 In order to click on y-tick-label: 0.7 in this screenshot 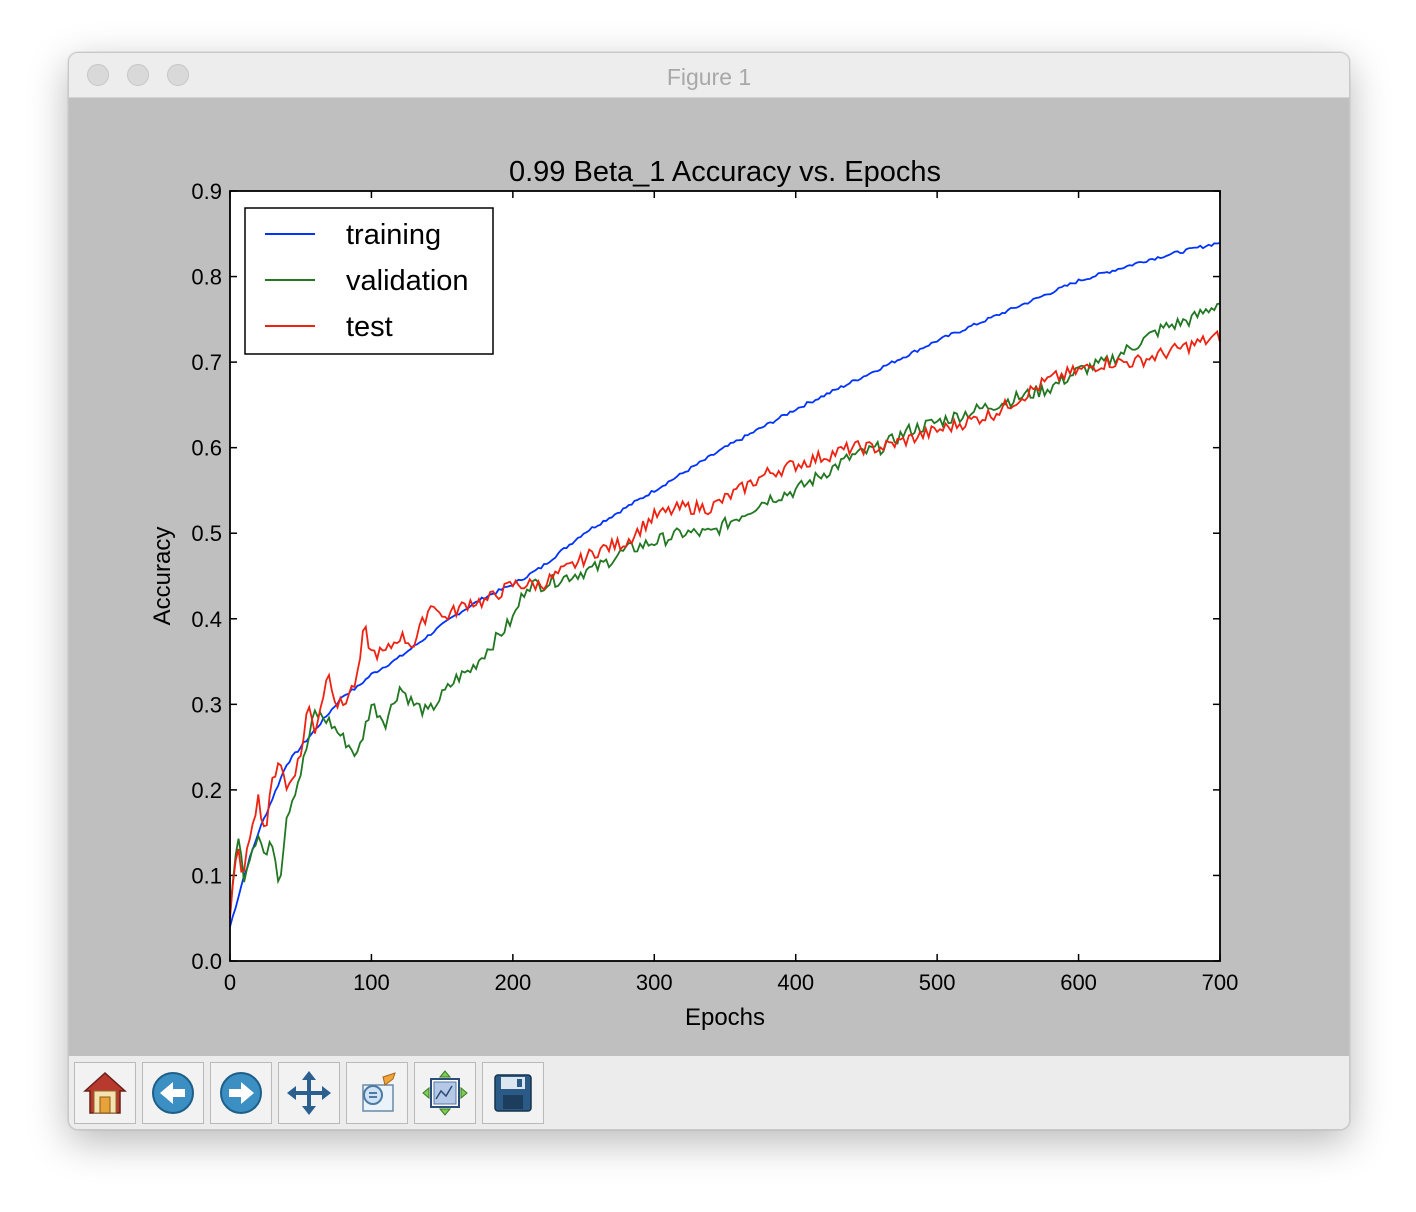, I will do `click(206, 362)`.